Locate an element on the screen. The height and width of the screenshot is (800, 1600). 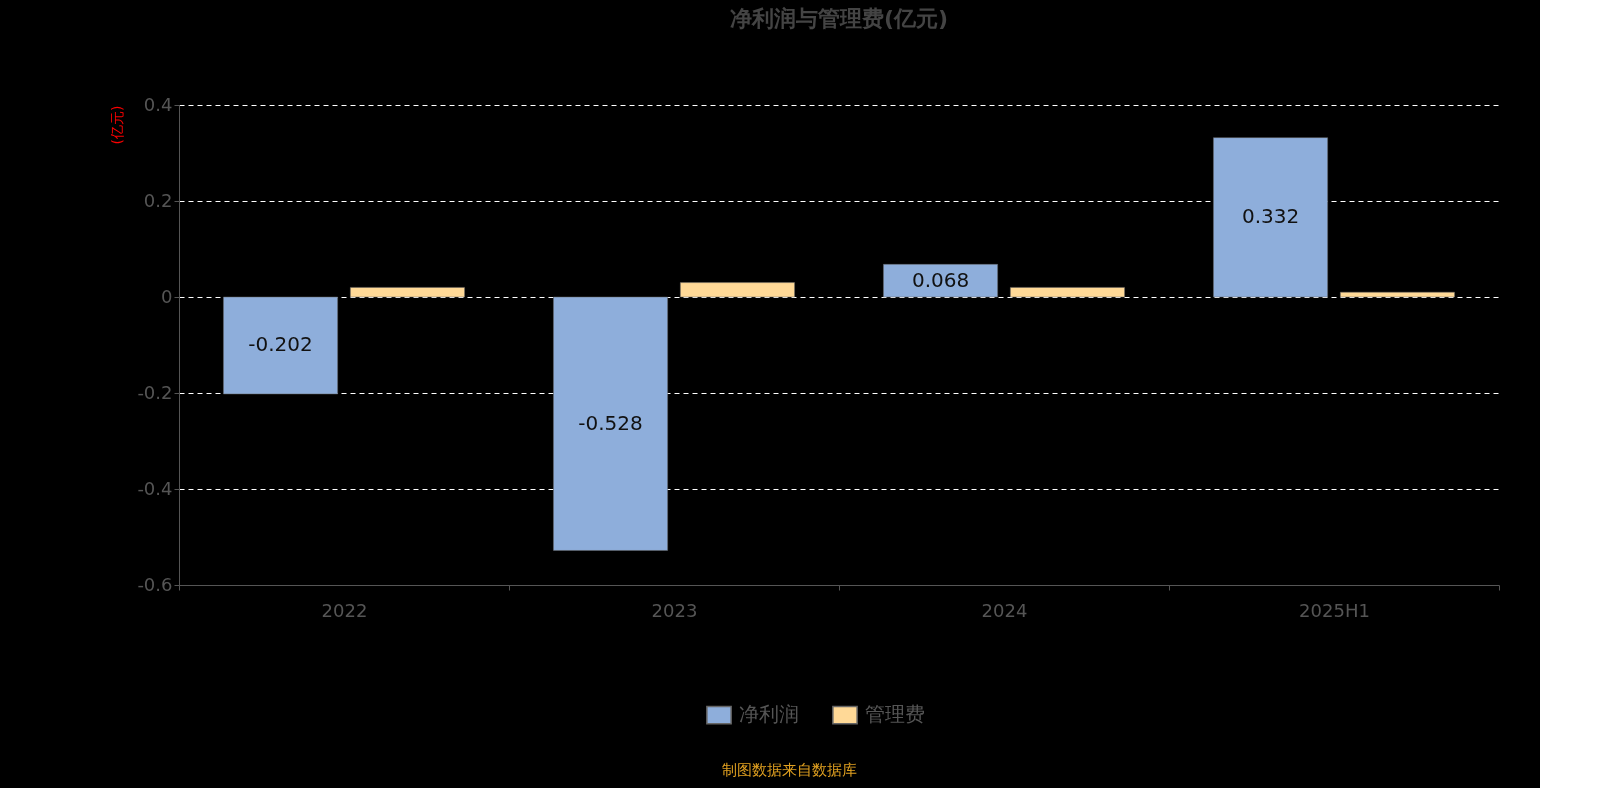
legend-label: 净利润 is located at coordinates (769, 714).